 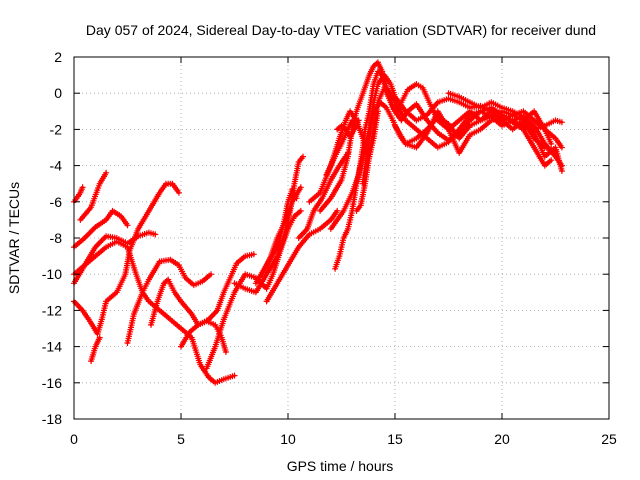 I want to click on x-tick-label: 0, so click(x=74, y=439).